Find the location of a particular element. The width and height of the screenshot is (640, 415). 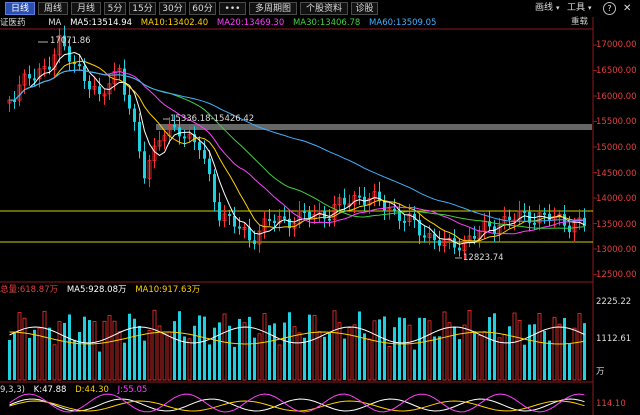

price-tick: 15500.00 is located at coordinates (616, 122).